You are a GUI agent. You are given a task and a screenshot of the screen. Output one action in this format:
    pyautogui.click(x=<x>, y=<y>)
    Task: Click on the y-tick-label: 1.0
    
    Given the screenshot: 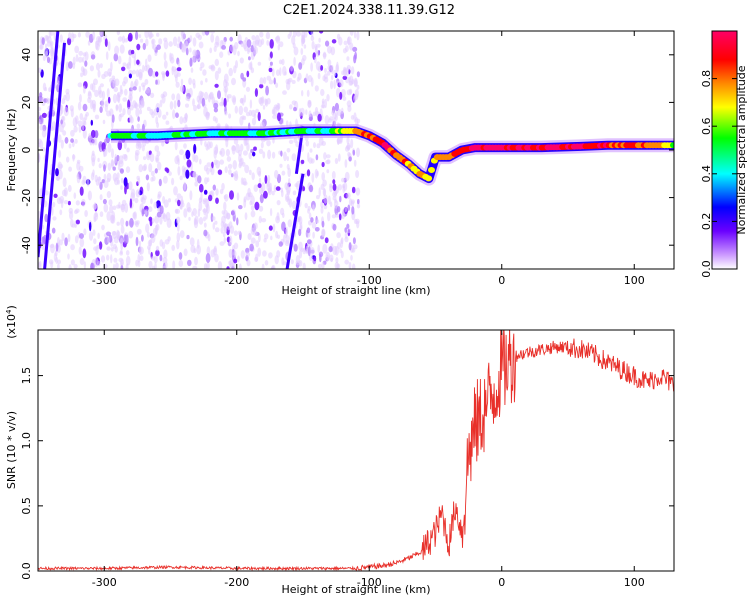 What is the action you would take?
    pyautogui.click(x=26, y=441)
    